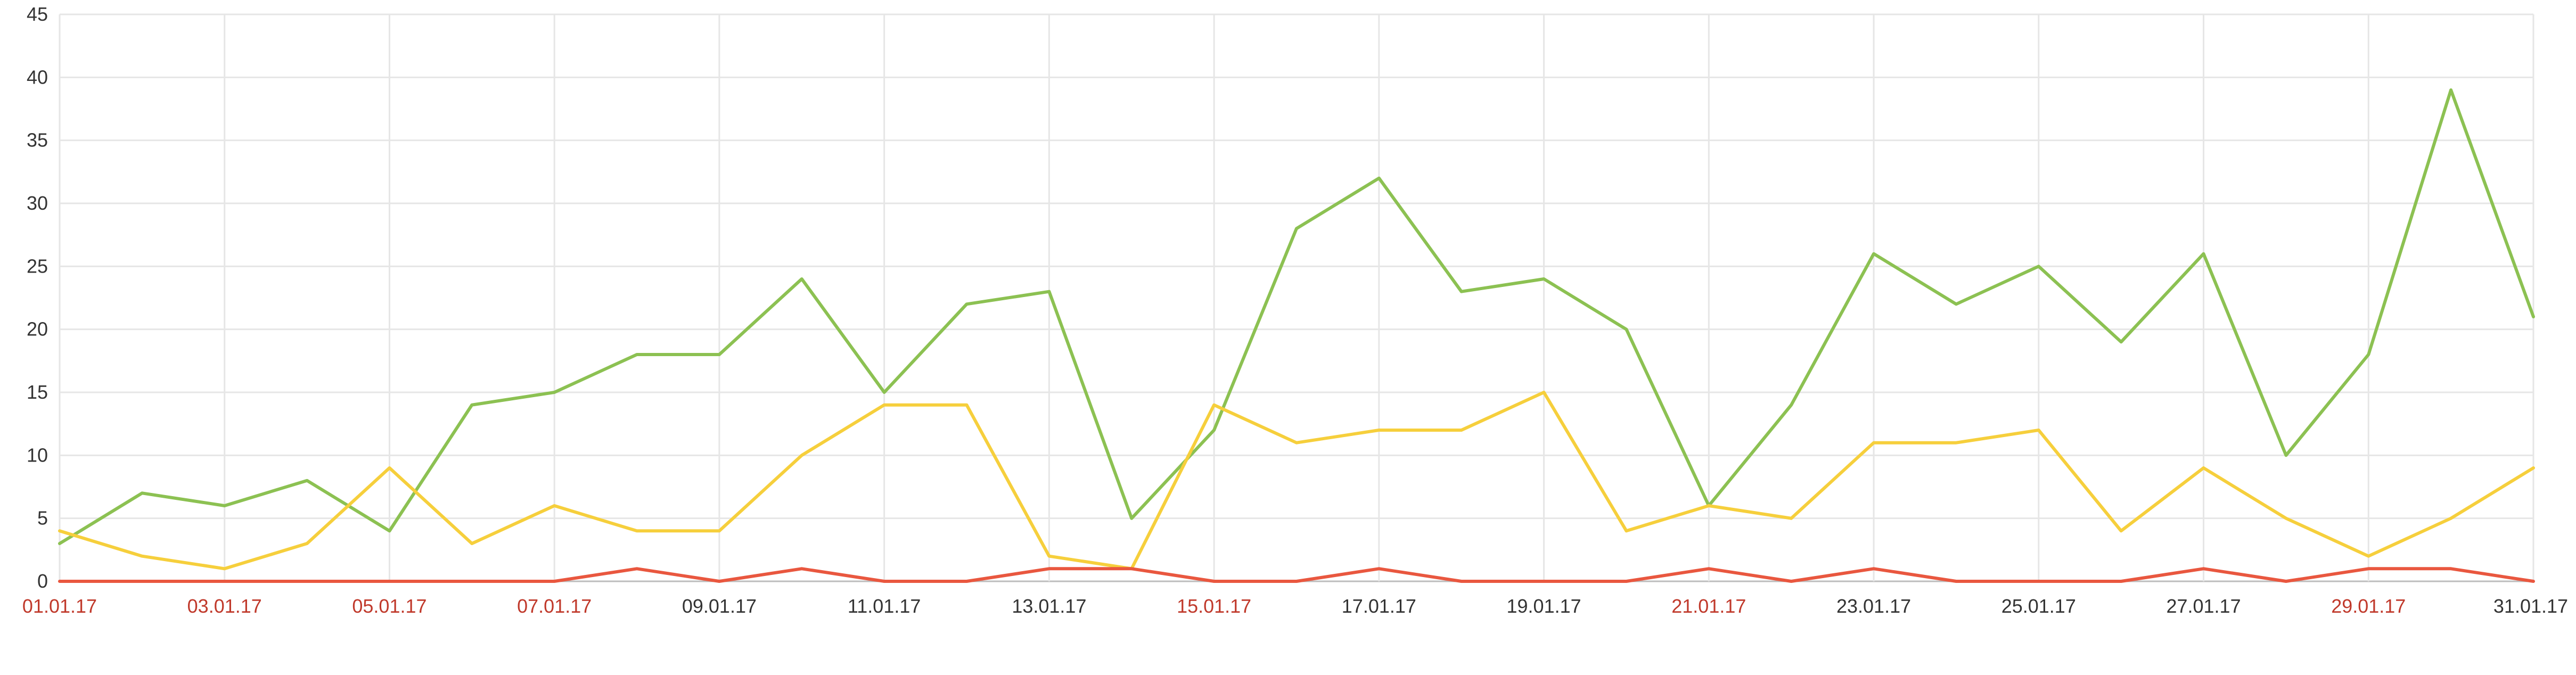  I want to click on y-axis-labels: 0 5 10 15 20 25 30 35 40 45, so click(37, 297).